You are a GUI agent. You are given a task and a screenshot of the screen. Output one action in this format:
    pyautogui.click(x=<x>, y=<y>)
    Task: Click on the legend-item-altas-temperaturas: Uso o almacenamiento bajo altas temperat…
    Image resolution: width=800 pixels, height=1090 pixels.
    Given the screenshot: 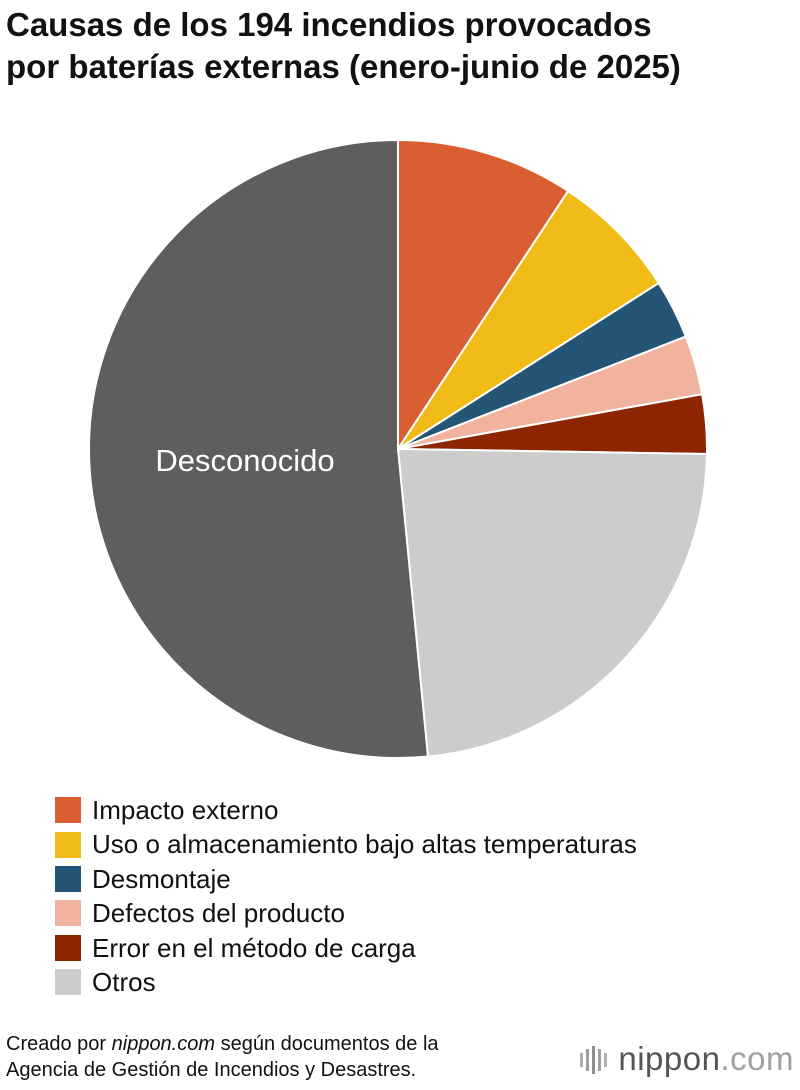 What is the action you would take?
    pyautogui.click(x=346, y=844)
    